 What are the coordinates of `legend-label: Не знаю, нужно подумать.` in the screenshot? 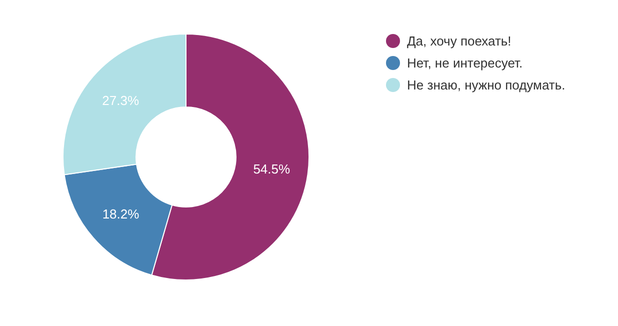 It's located at (486, 85).